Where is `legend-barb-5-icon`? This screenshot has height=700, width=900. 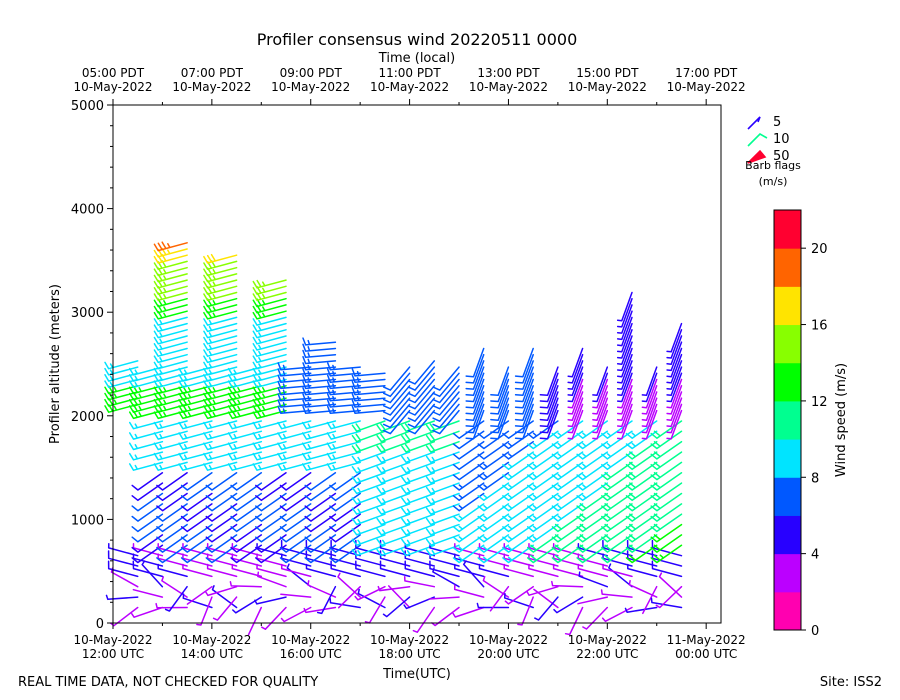 legend-barb-5-icon is located at coordinates (754, 123).